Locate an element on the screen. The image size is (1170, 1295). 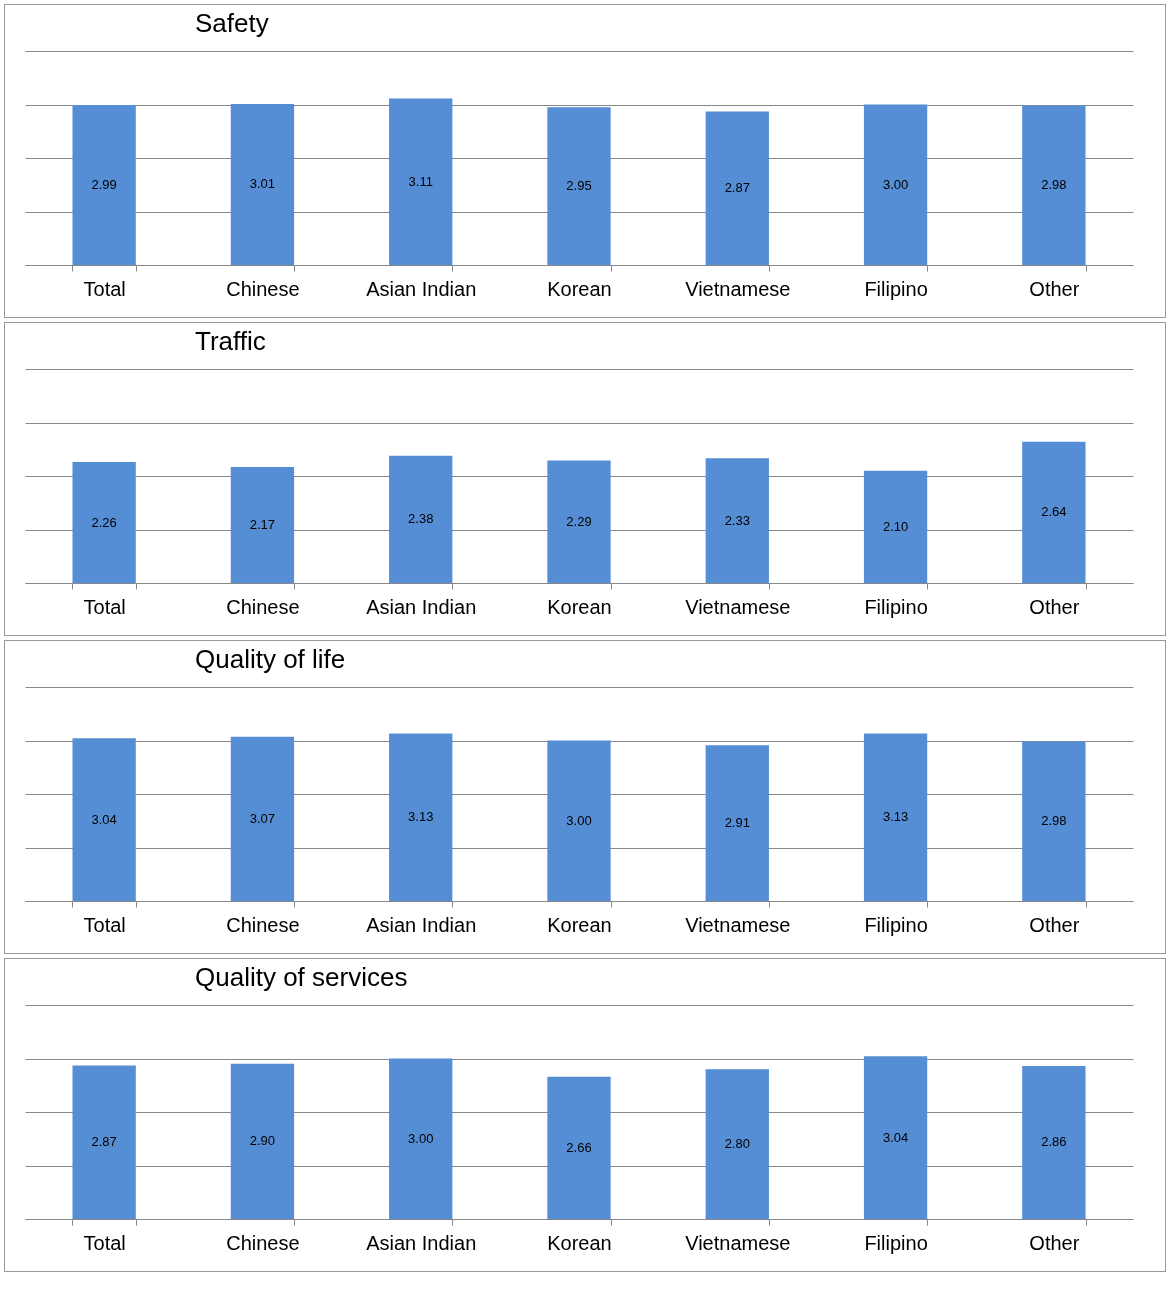
data-label: 2.10 is located at coordinates (895, 526).